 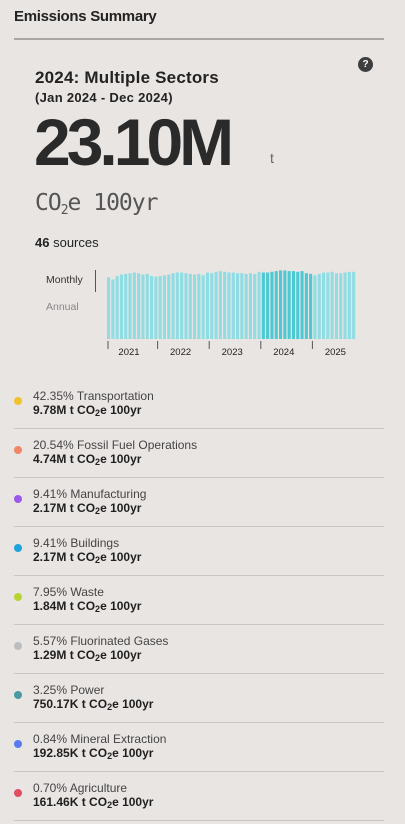 I want to click on sector-name: Waste, so click(x=87, y=592).